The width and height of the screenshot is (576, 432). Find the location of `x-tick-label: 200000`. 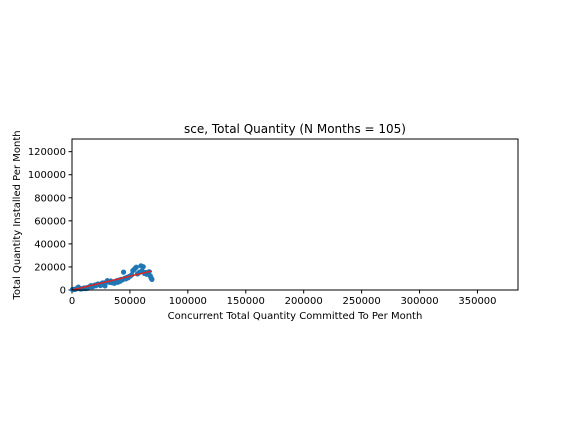

x-tick-label: 200000 is located at coordinates (304, 301).